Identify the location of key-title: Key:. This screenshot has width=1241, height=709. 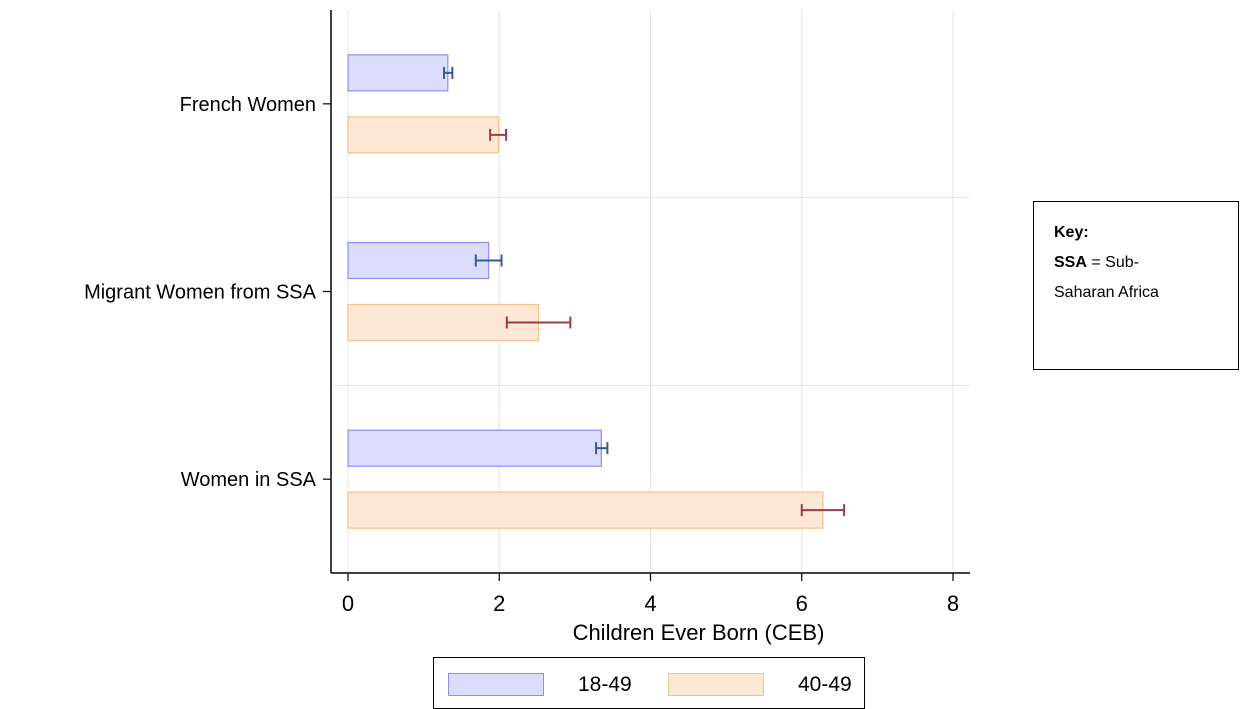
(1071, 232).